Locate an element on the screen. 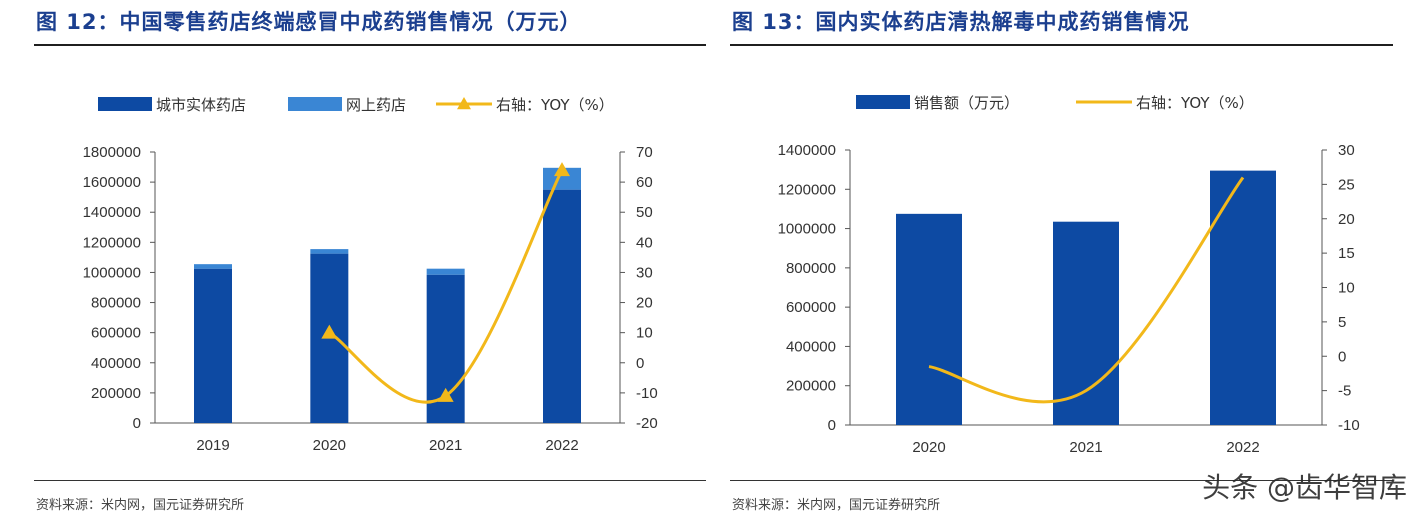 Image resolution: width=1425 pixels, height=520 pixels. chart2-y-tick-label: 800000 is located at coordinates (811, 268).